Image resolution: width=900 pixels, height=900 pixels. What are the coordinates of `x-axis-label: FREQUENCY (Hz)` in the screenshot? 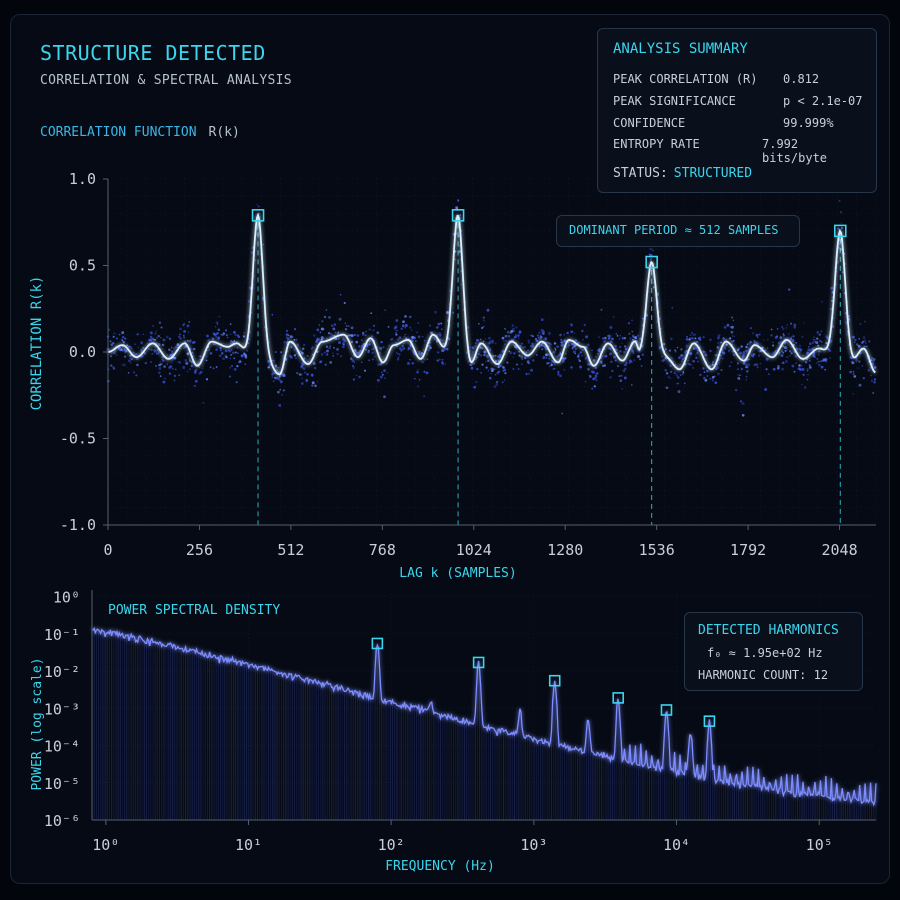 It's located at (440, 866).